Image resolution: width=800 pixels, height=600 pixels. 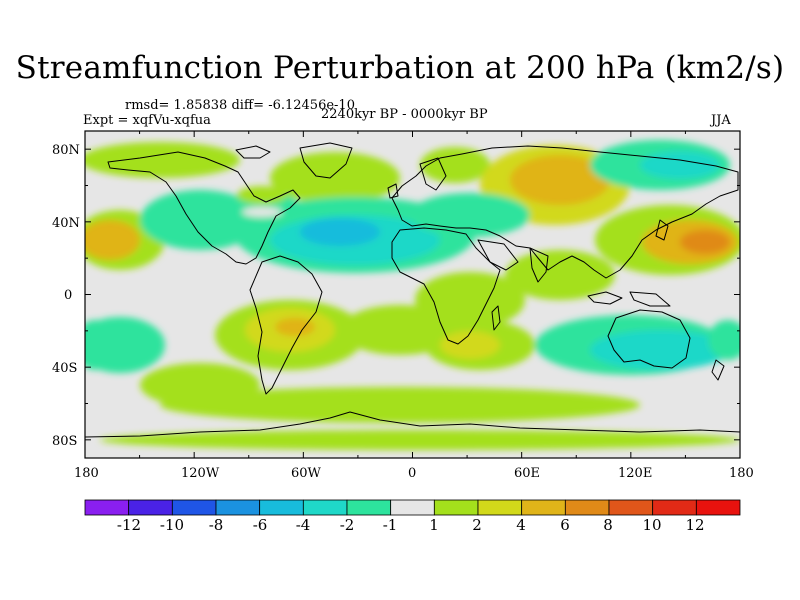 What do you see at coordinates (260, 525) in the screenshot?
I see `colorbar-label: -6` at bounding box center [260, 525].